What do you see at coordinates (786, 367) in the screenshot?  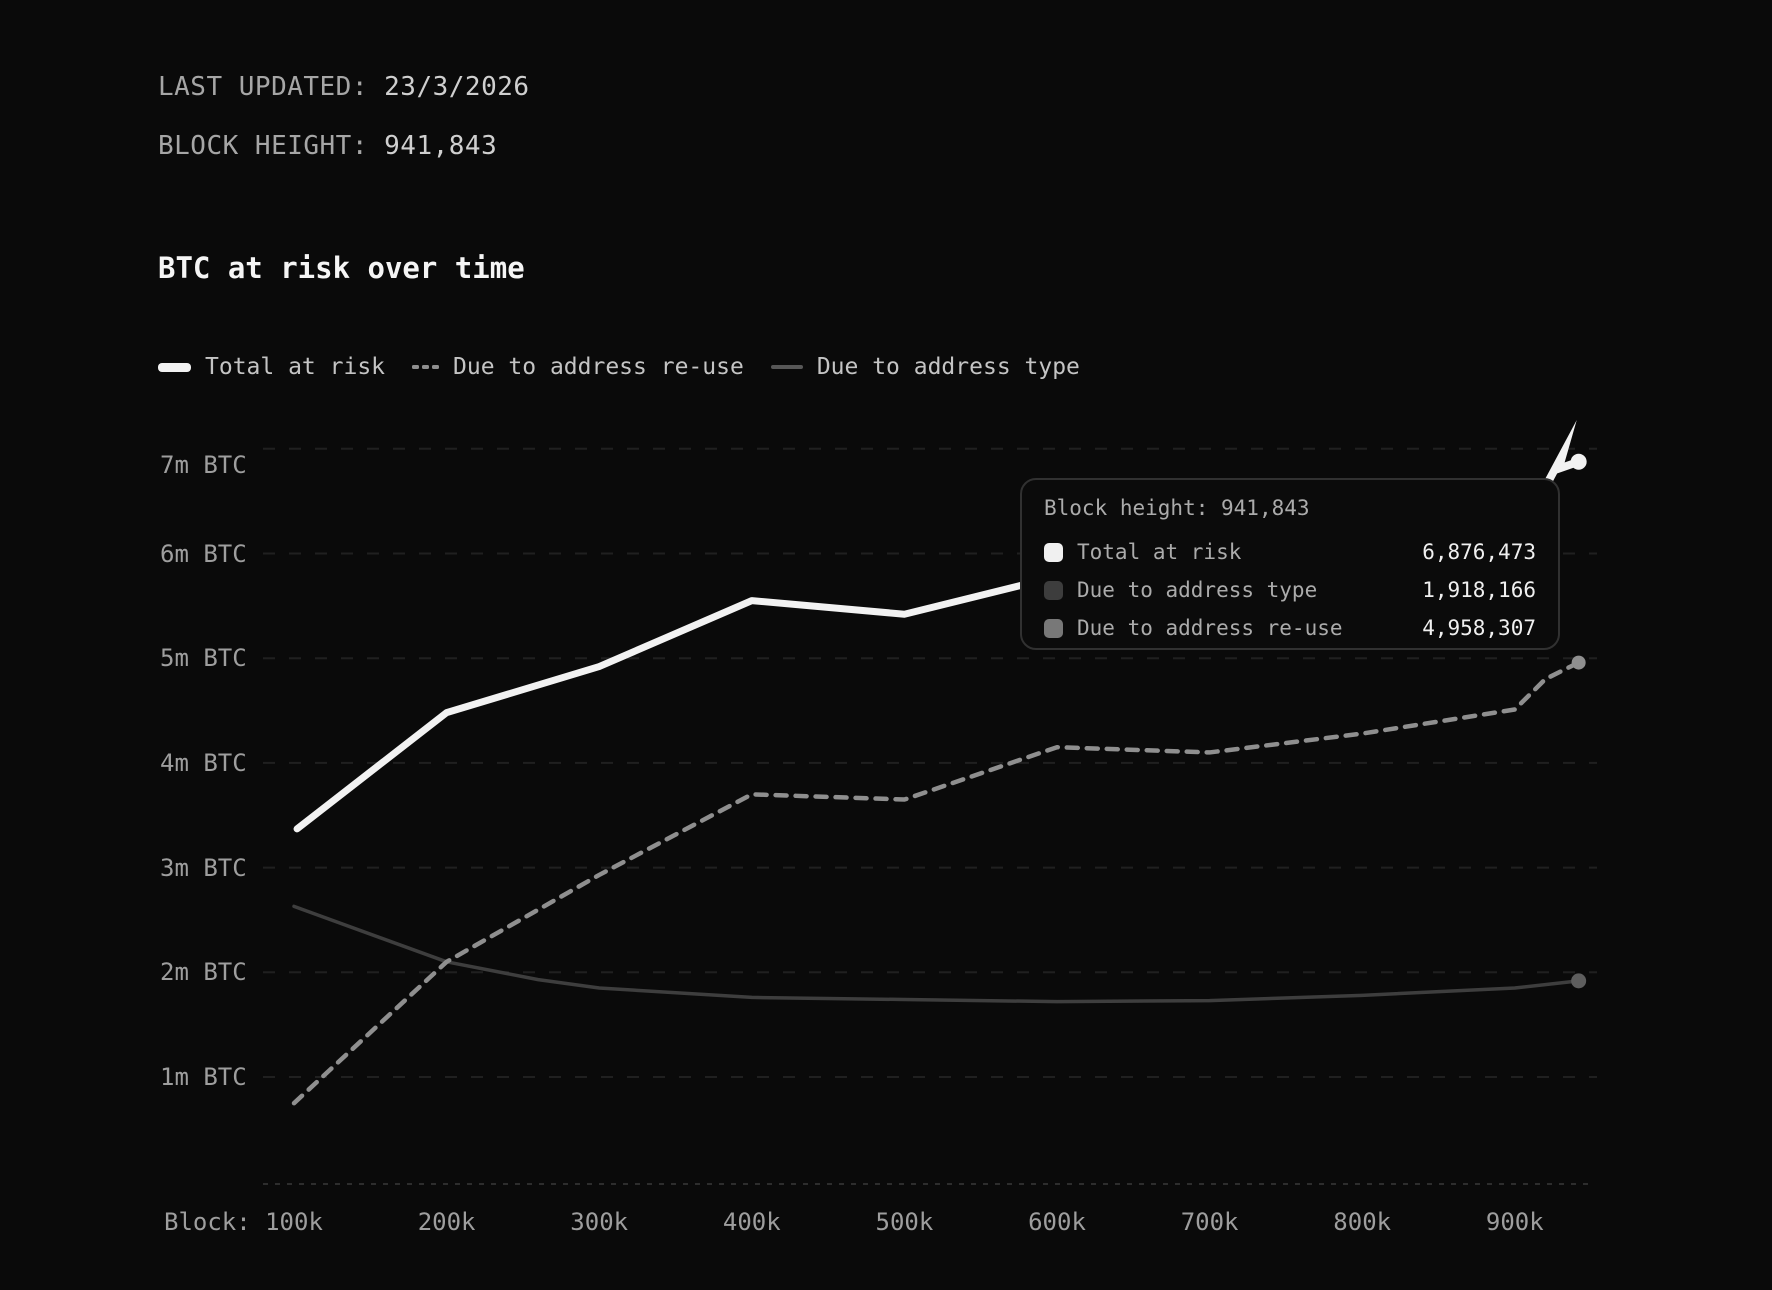 I see `legend-marker-type-icon` at bounding box center [786, 367].